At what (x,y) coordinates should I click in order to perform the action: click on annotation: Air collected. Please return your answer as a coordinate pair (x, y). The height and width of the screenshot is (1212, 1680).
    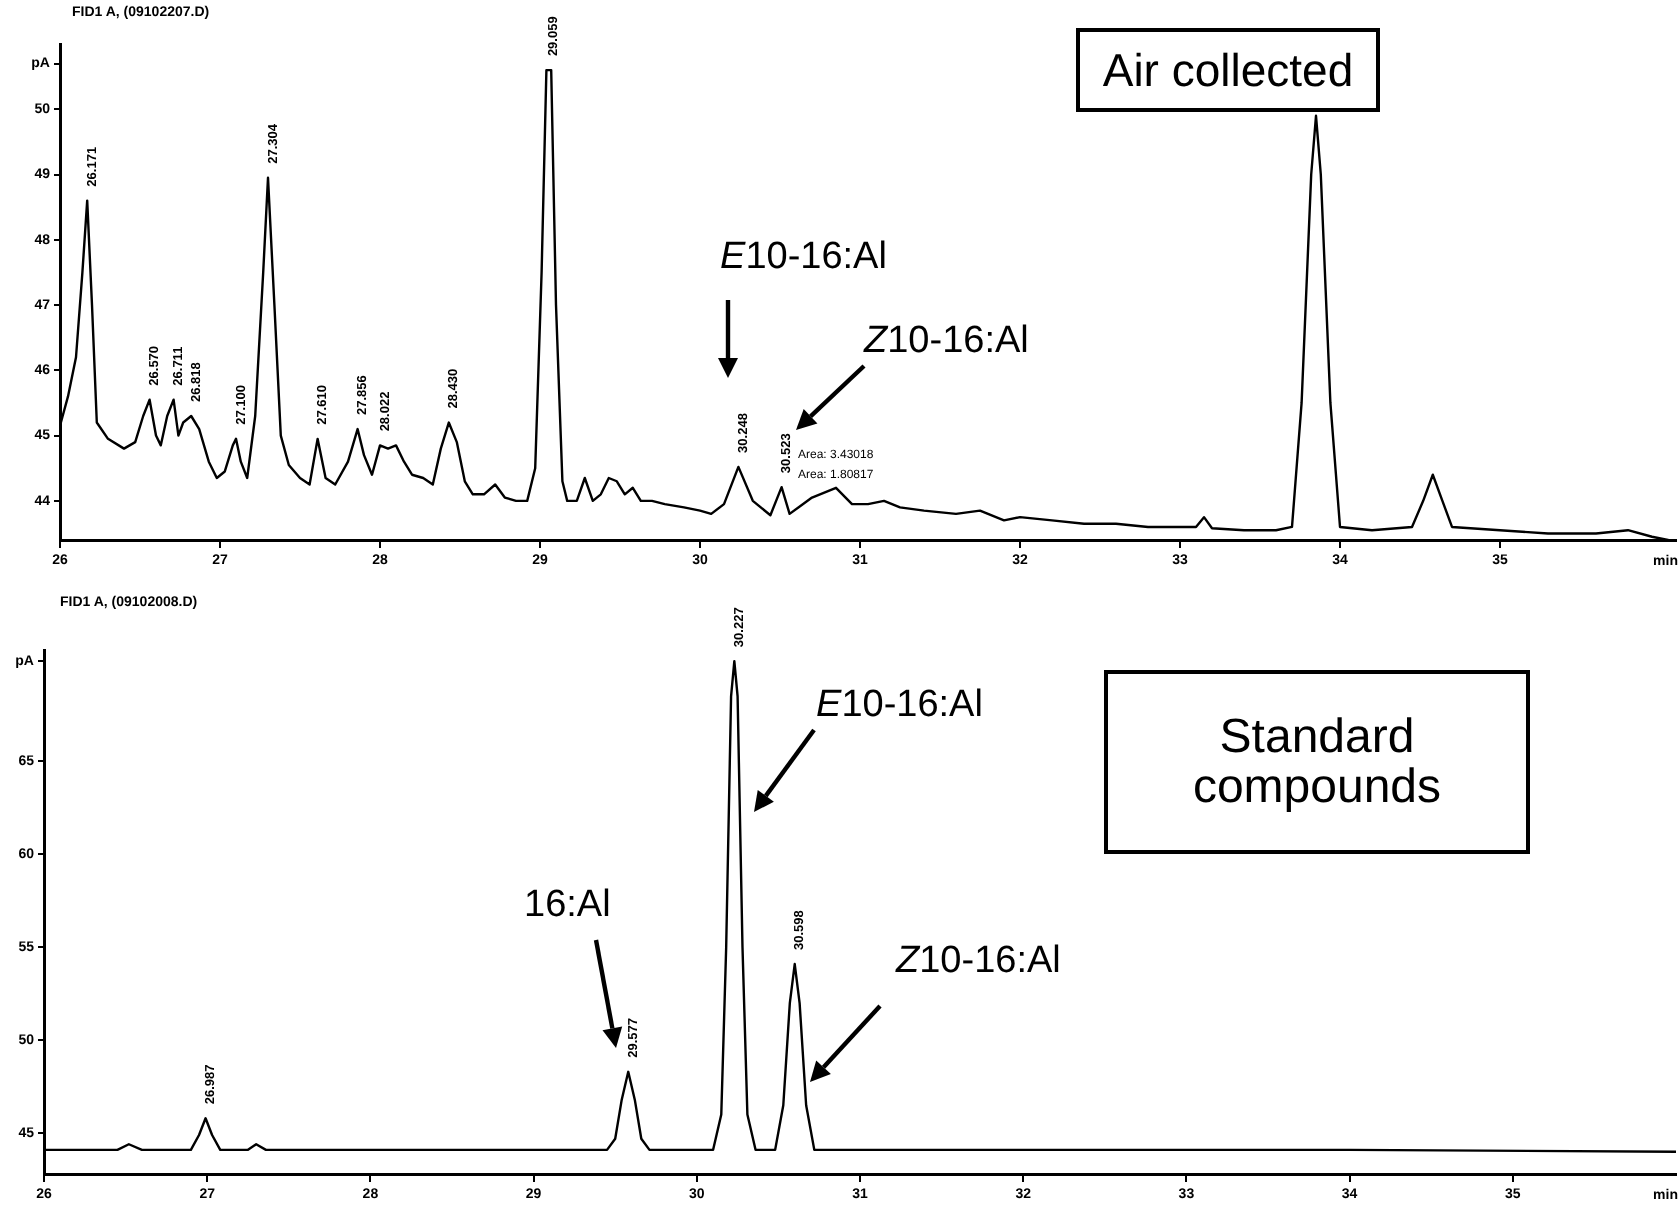
    Looking at the image, I should click on (1228, 70).